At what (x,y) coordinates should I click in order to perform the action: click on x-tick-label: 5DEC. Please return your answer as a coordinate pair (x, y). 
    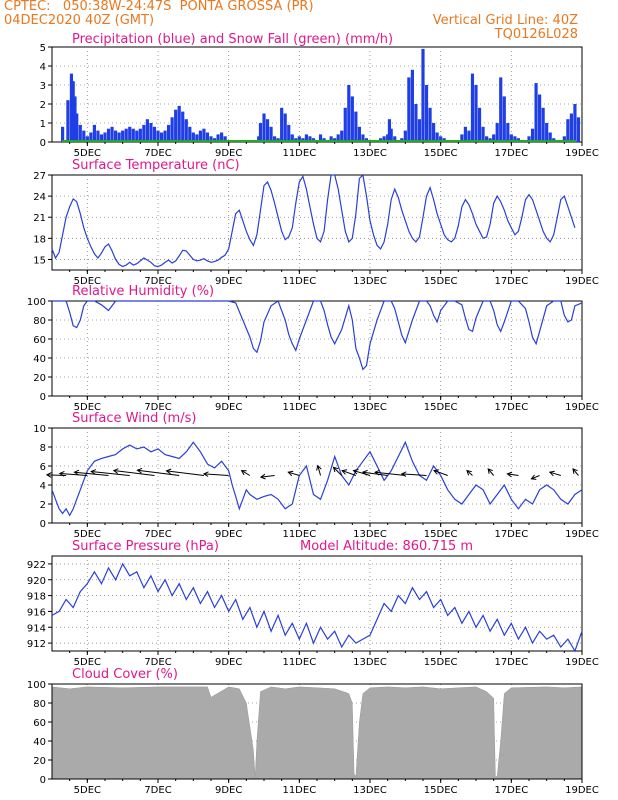
    Looking at the image, I should click on (87, 790).